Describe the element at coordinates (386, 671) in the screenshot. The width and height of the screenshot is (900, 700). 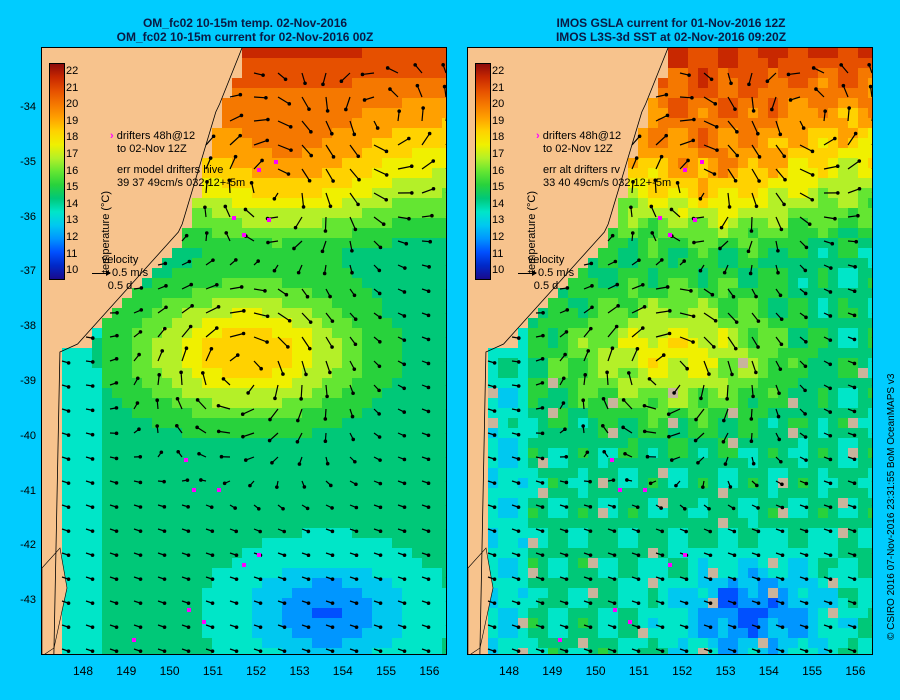
I see `longitude-tick-label: 155` at that location.